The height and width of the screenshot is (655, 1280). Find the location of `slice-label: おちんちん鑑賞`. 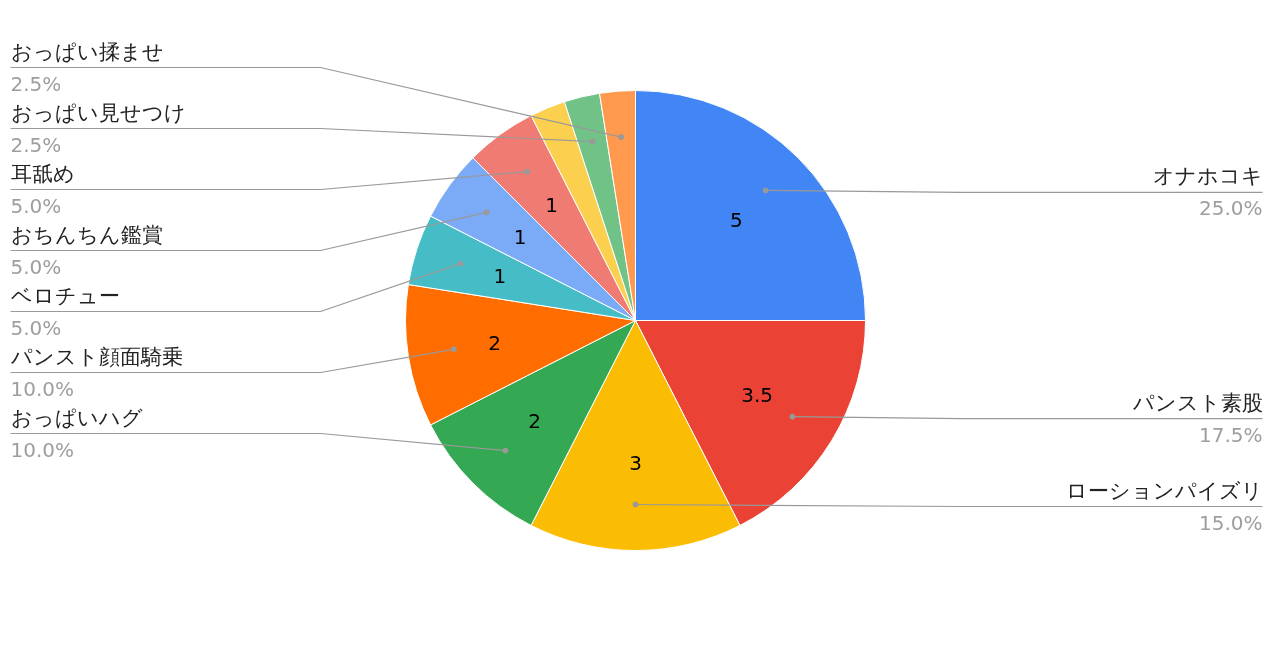

slice-label: おちんちん鑑賞 is located at coordinates (86, 234).